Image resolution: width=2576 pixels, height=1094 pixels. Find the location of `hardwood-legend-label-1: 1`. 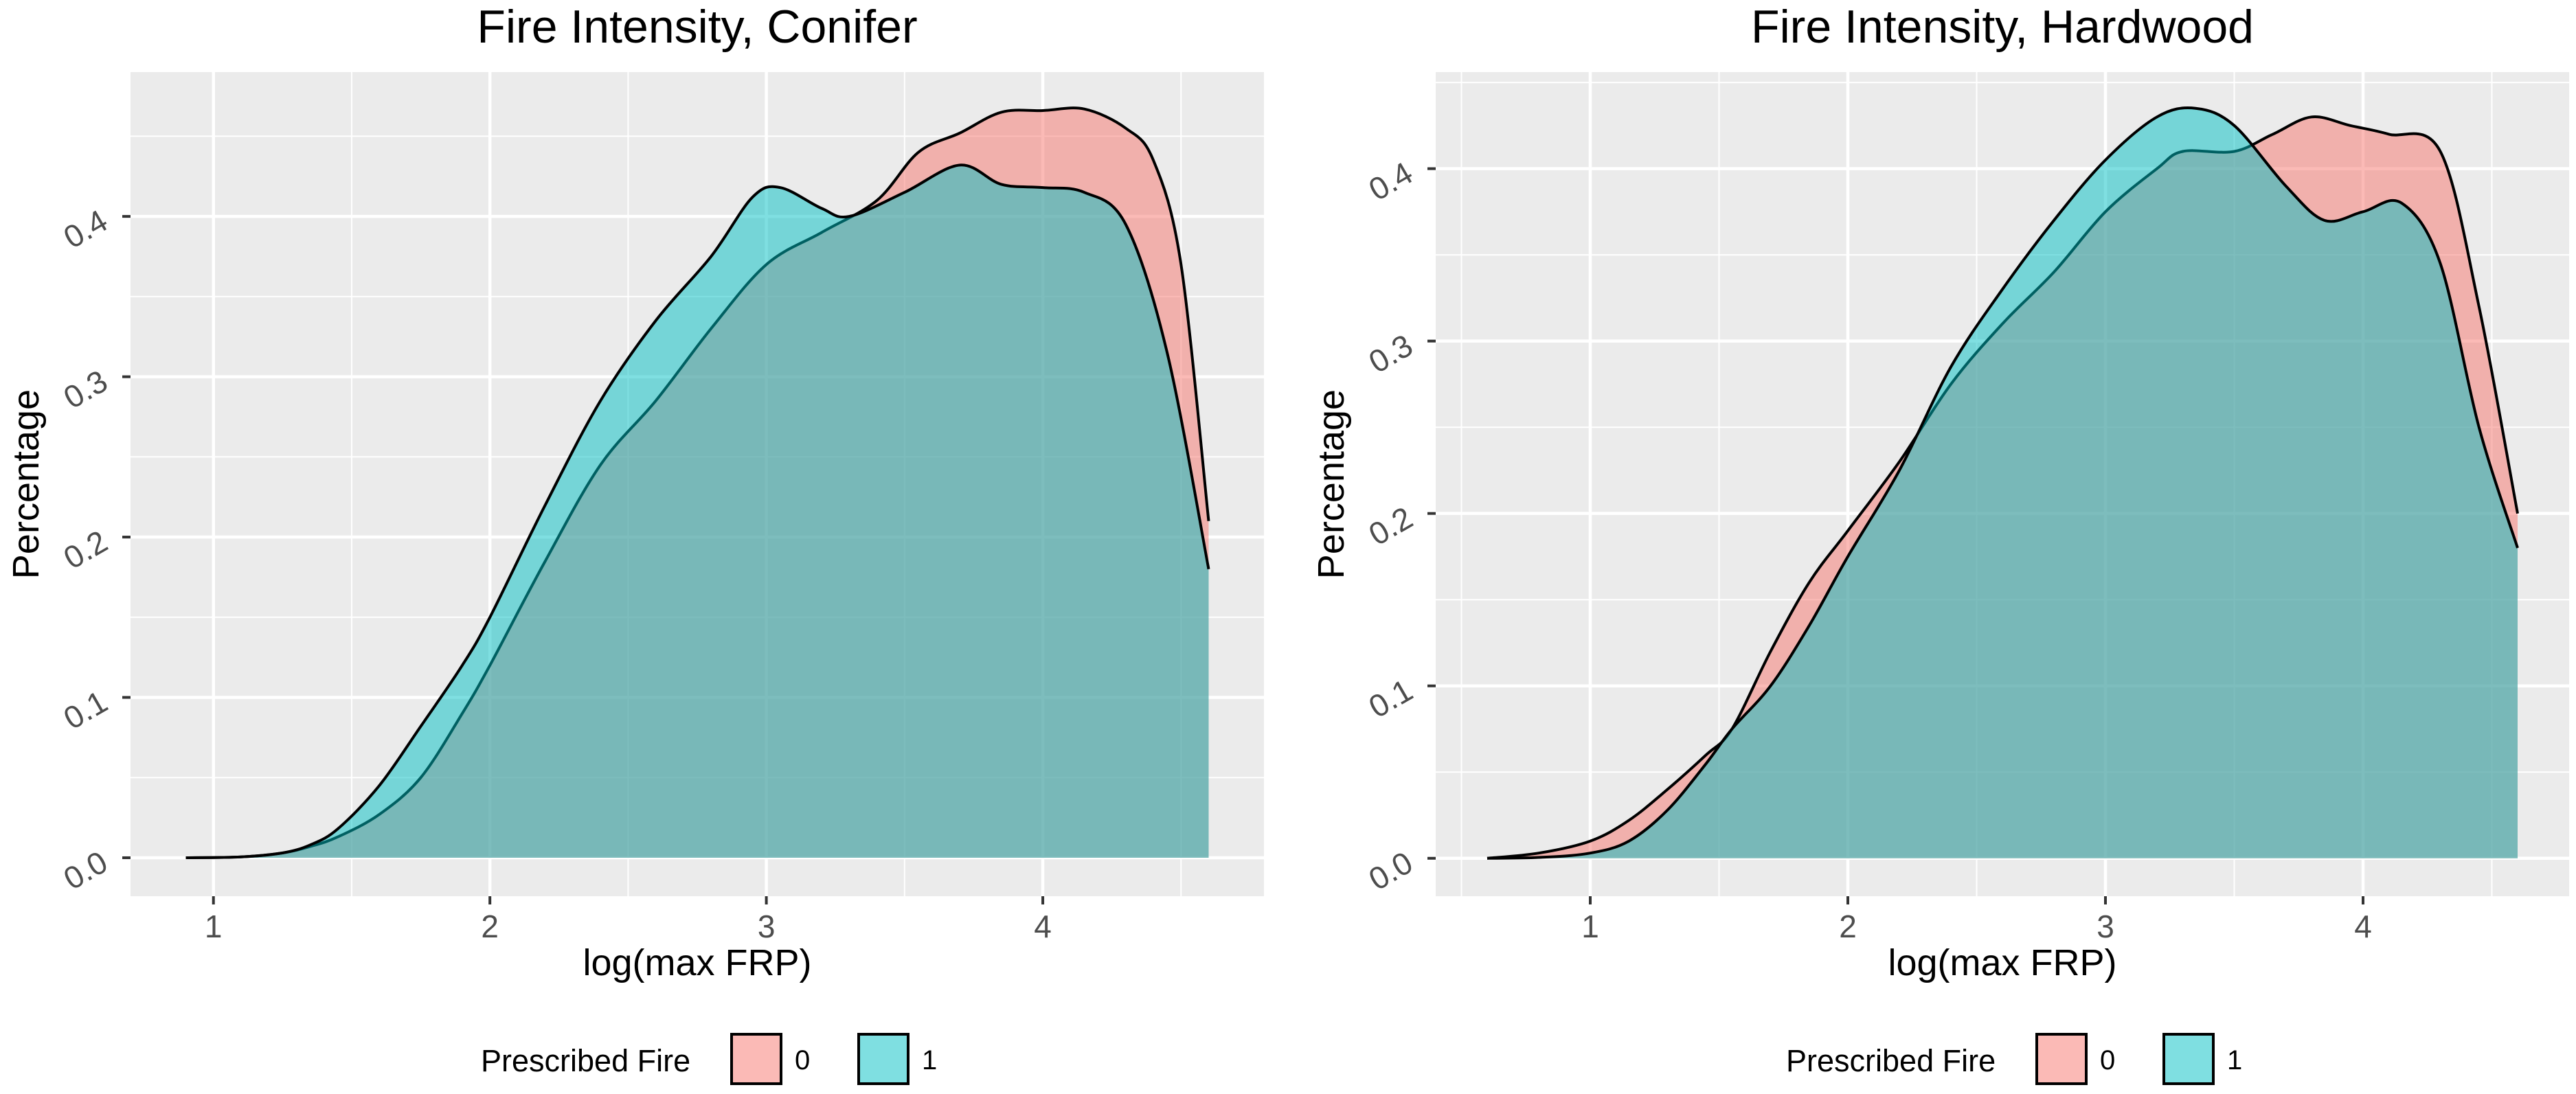

hardwood-legend-label-1: 1 is located at coordinates (2234, 1060).